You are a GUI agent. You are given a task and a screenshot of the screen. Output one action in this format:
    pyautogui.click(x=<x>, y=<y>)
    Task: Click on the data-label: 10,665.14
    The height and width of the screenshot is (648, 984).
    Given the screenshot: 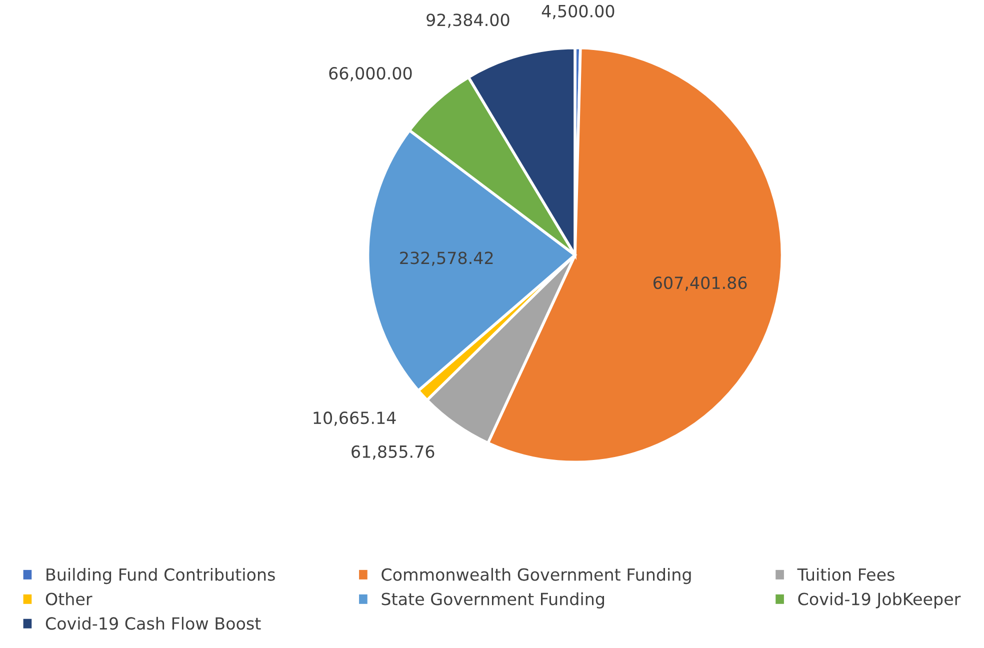 What is the action you would take?
    pyautogui.click(x=355, y=419)
    